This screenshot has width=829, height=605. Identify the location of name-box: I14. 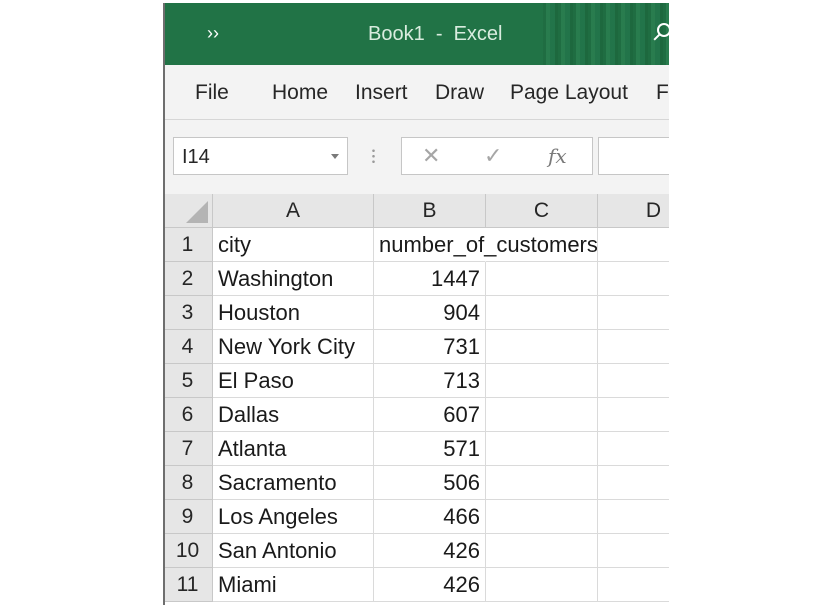
(260, 156).